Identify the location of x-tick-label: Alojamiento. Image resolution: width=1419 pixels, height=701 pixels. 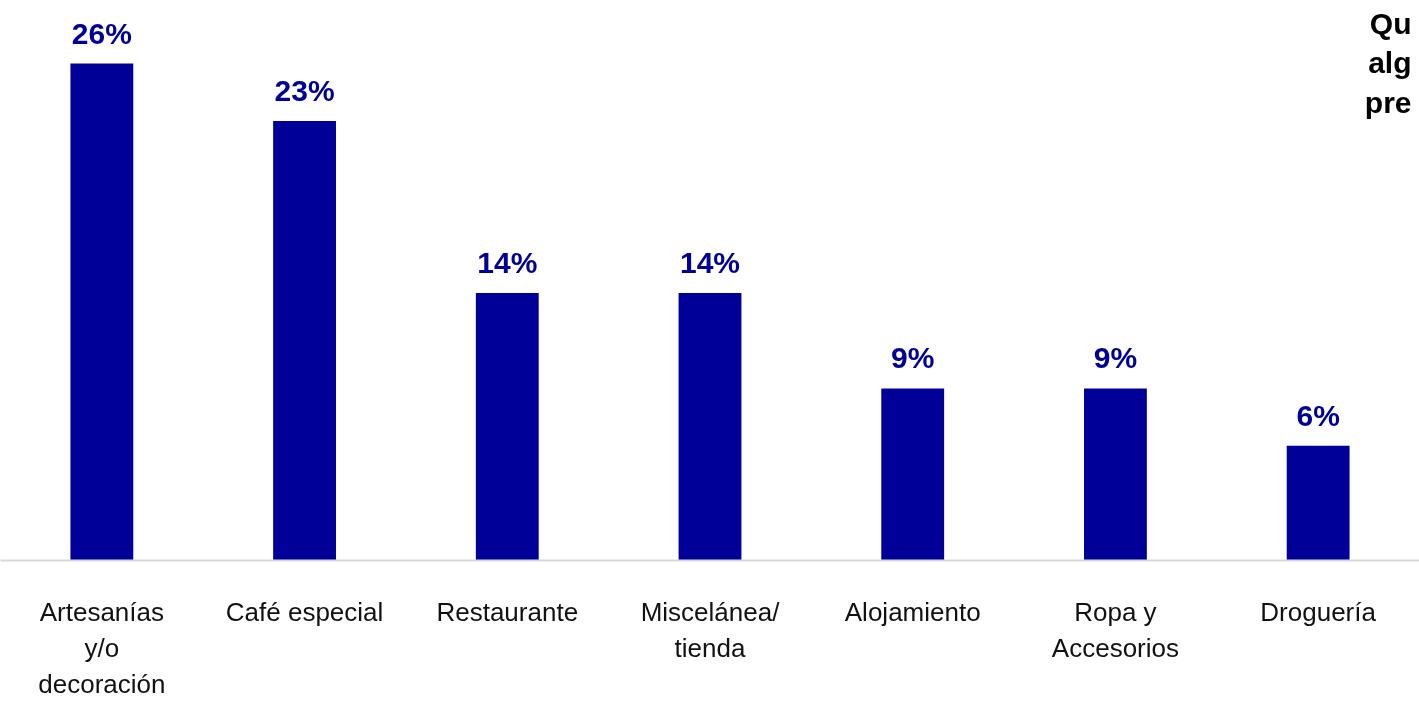
(912, 611).